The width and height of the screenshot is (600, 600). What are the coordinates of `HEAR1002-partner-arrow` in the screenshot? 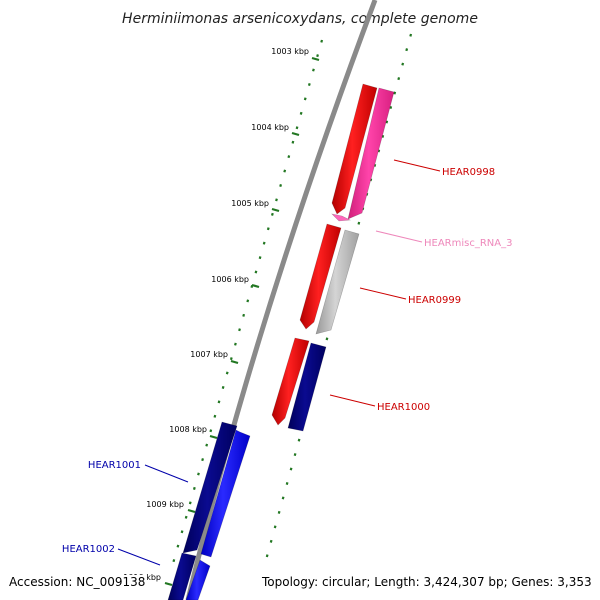 It's located at (198, 579).